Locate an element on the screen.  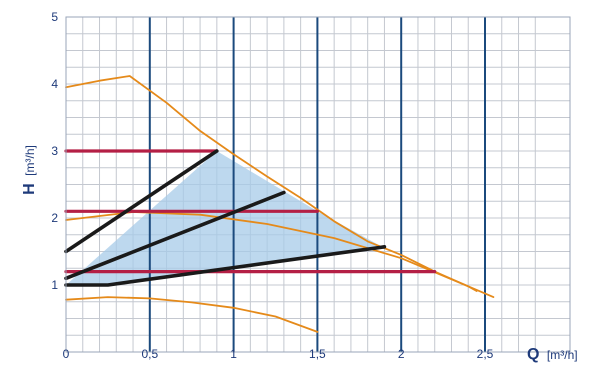
x-tick-label: 2,5 is located at coordinates (485, 354).